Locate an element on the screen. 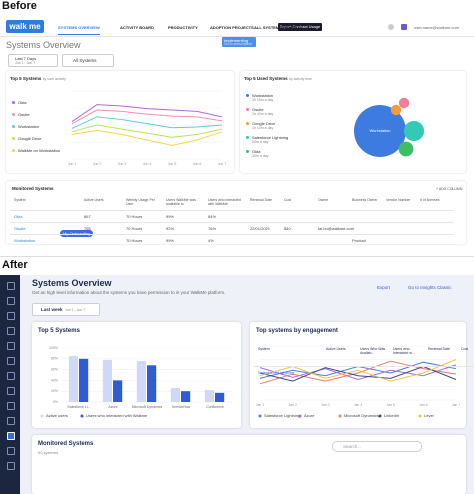  column-header: Owner is located at coordinates (323, 200).